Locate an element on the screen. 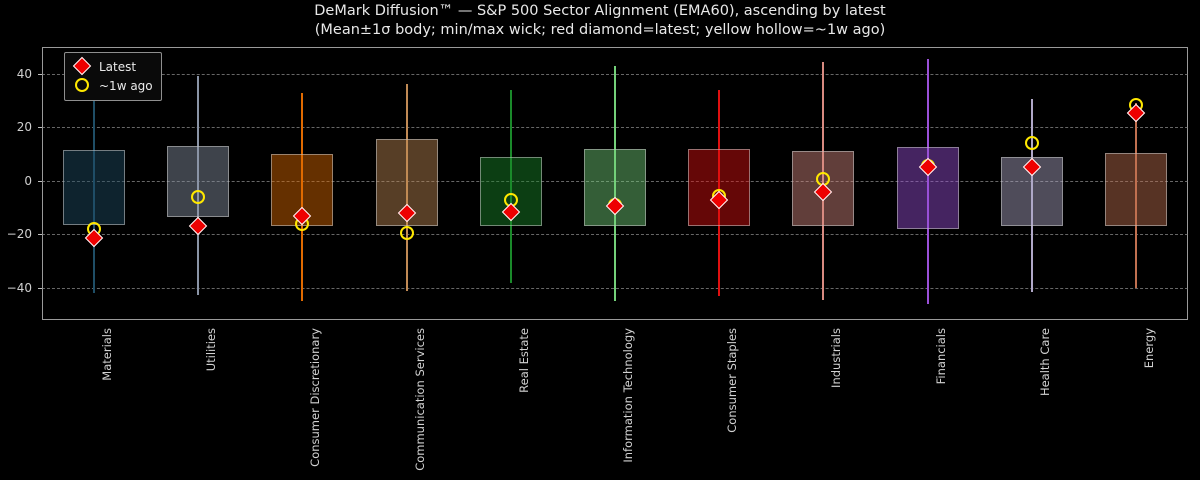  y-tick-label: 40 is located at coordinates (24, 73).